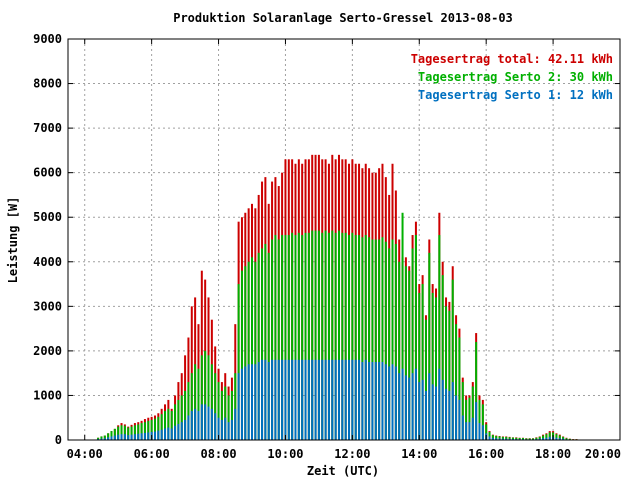  Describe the element at coordinates (47, 128) in the screenshot. I see `y-tick-label: 7000` at that location.